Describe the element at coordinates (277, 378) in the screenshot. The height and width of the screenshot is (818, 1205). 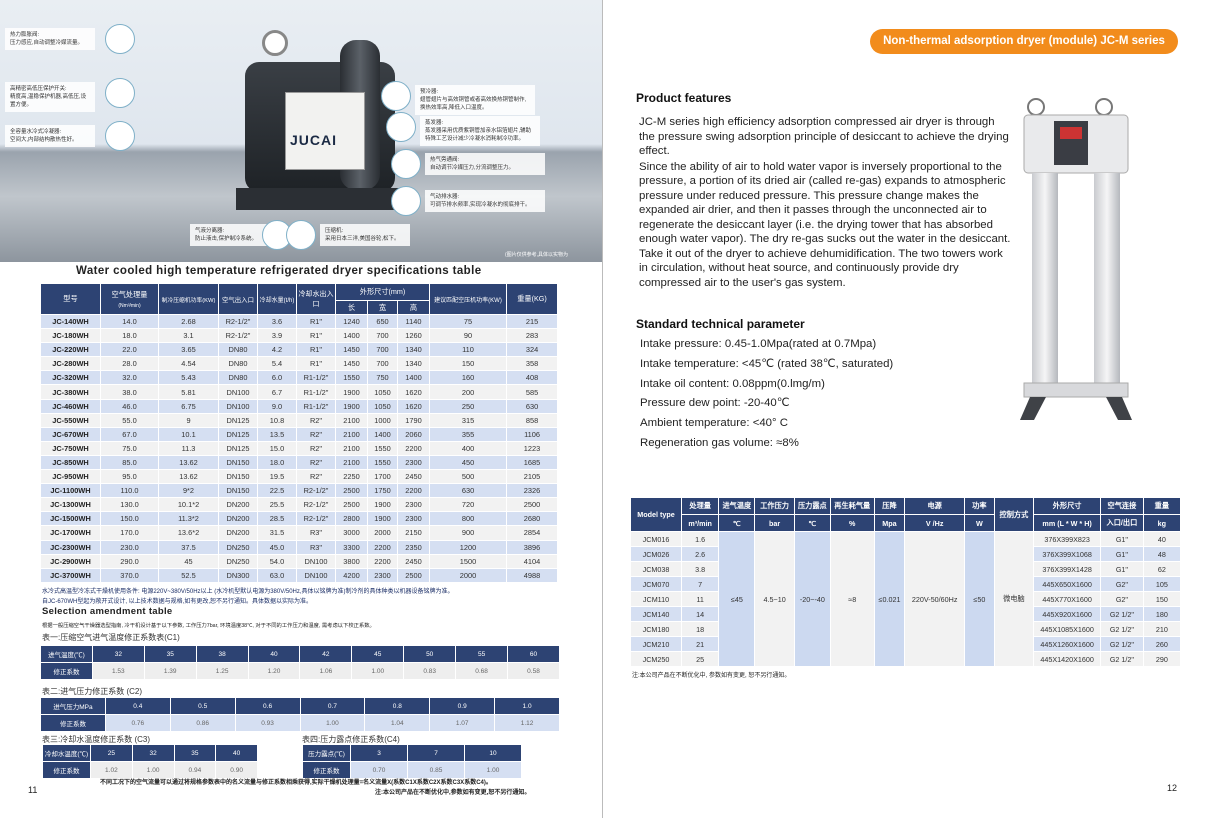
I see `spec-cell: 6.0` at that location.